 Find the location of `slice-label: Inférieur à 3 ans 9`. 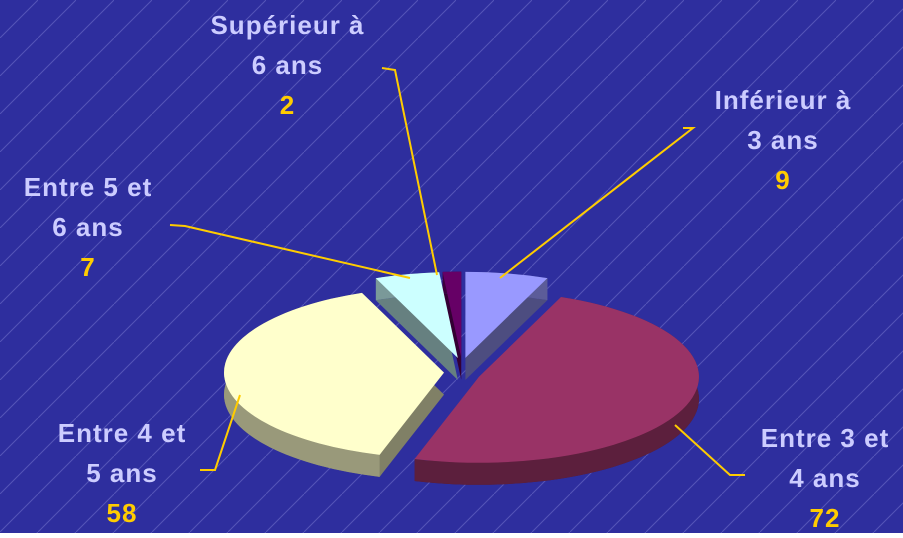

slice-label: Inférieur à 3 ans 9 is located at coordinates (783, 140).